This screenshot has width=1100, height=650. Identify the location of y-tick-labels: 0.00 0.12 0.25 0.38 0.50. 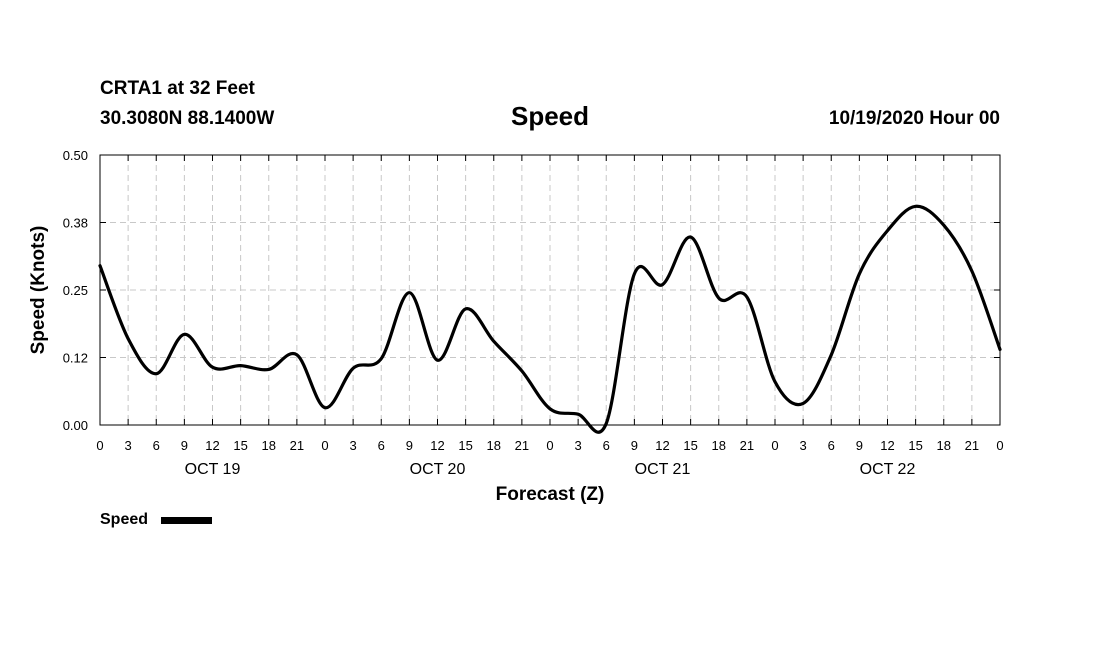
(75, 290).